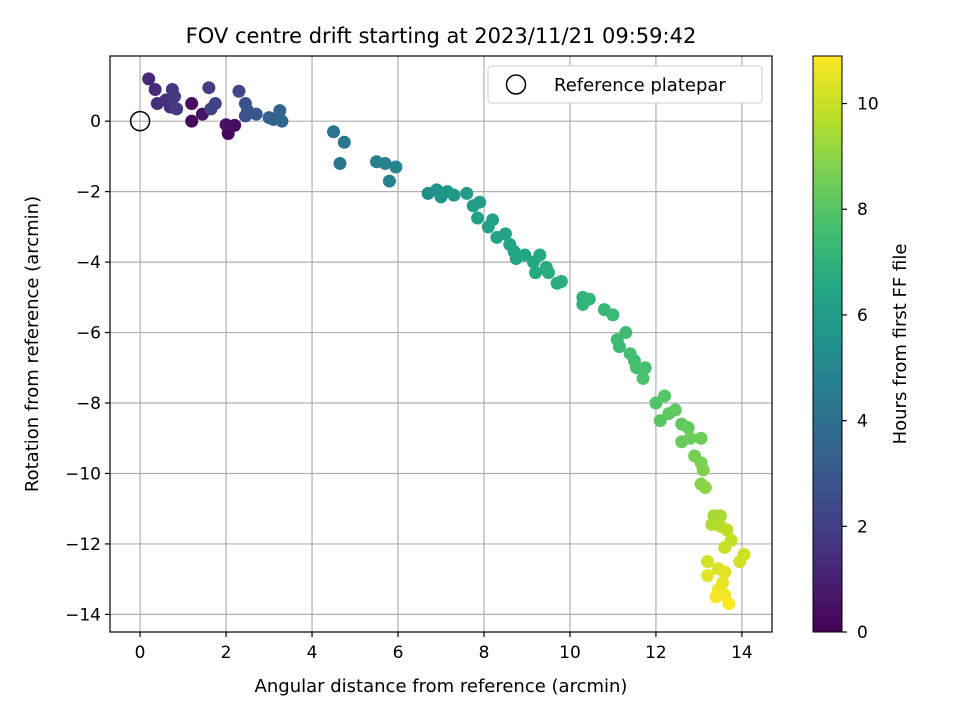 Image resolution: width=960 pixels, height=720 pixels. Describe the element at coordinates (868, 105) in the screenshot. I see `colorbar-tick-label: 10` at that location.